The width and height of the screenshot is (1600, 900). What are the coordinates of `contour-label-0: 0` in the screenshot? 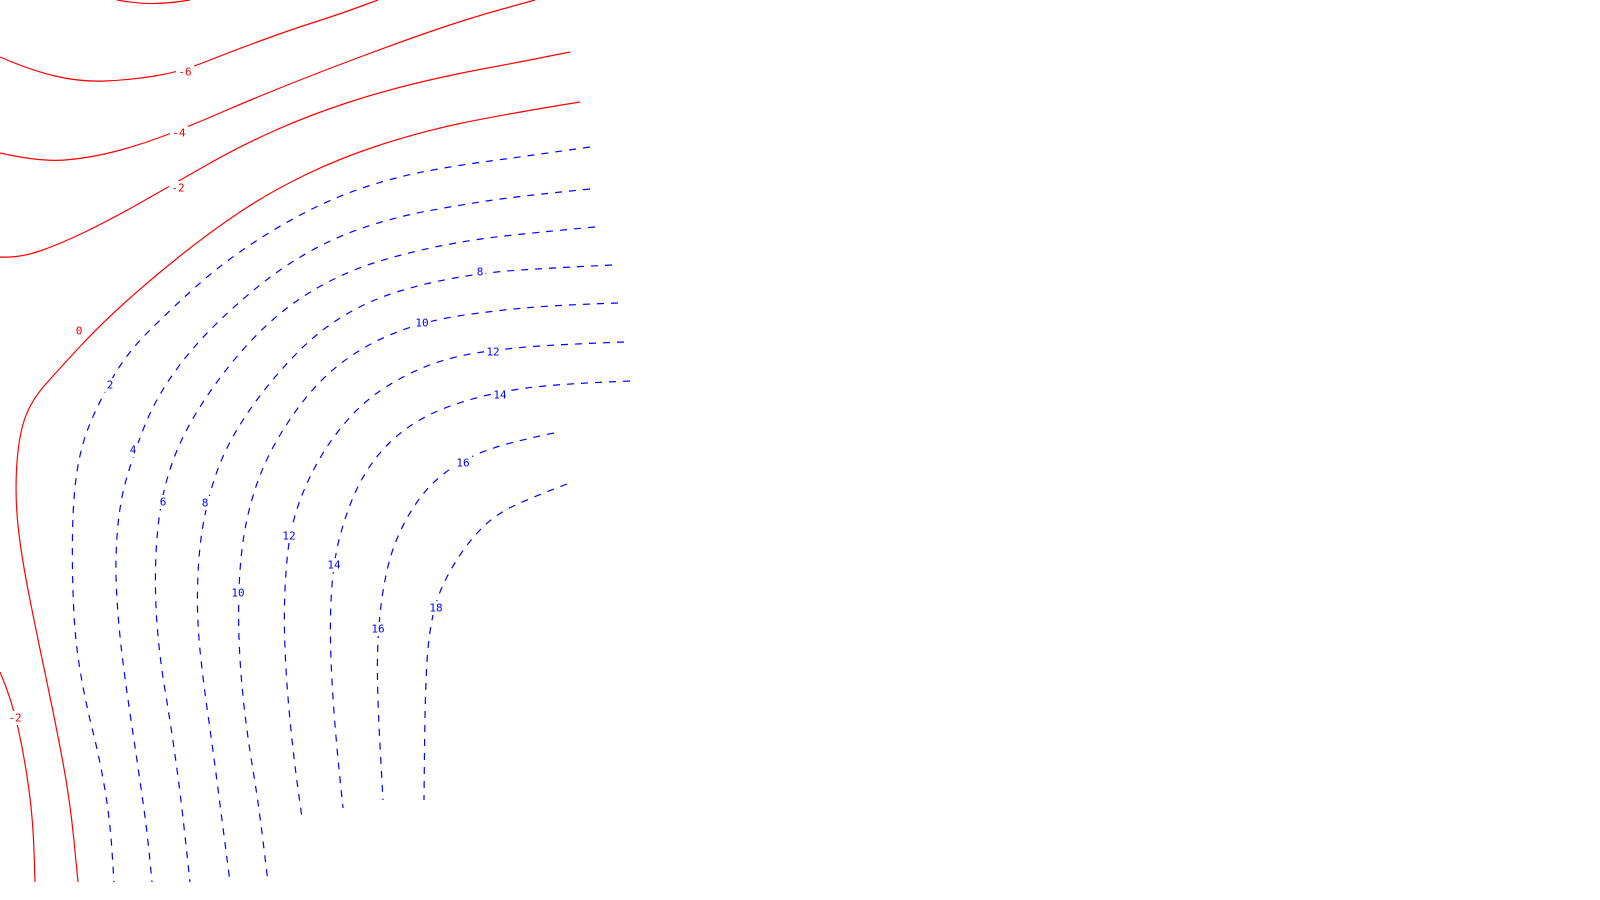 It's located at (79, 331).